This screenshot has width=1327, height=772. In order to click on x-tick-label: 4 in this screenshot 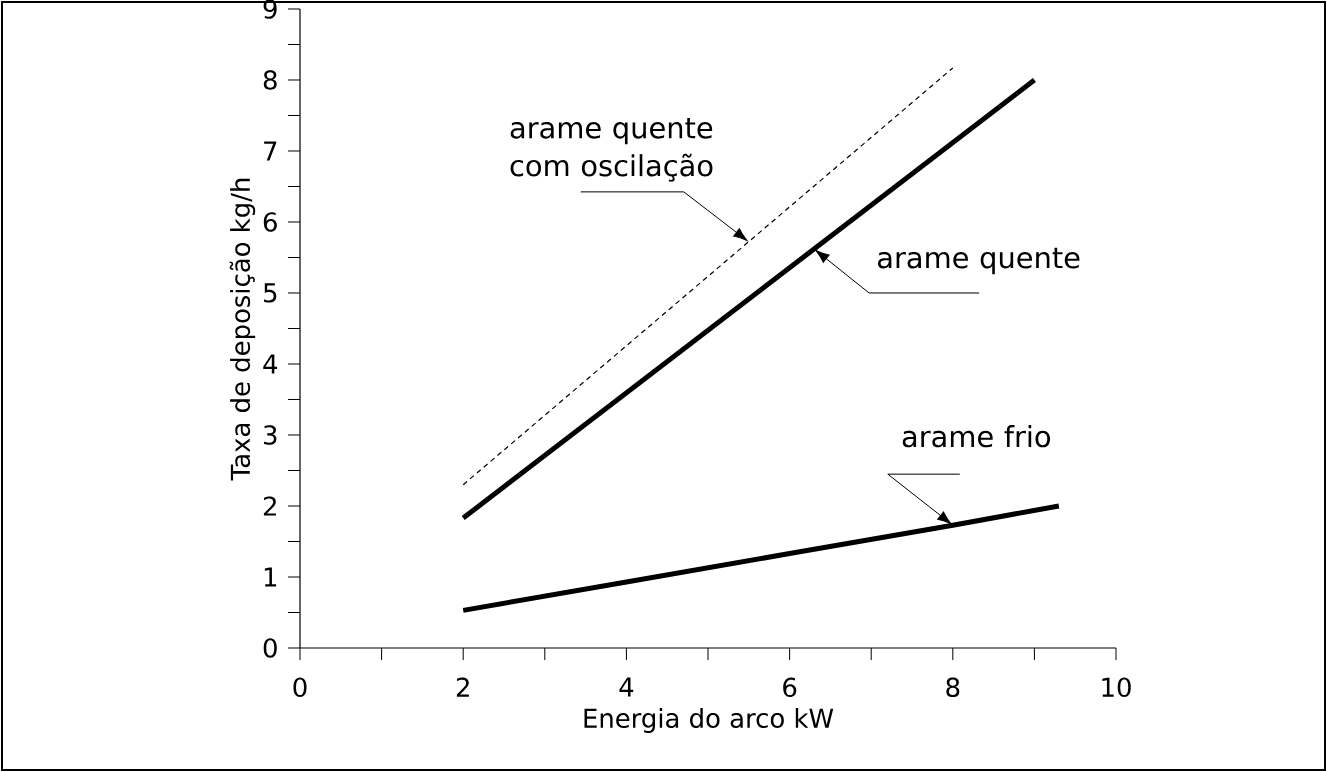, I will do `click(626, 687)`.